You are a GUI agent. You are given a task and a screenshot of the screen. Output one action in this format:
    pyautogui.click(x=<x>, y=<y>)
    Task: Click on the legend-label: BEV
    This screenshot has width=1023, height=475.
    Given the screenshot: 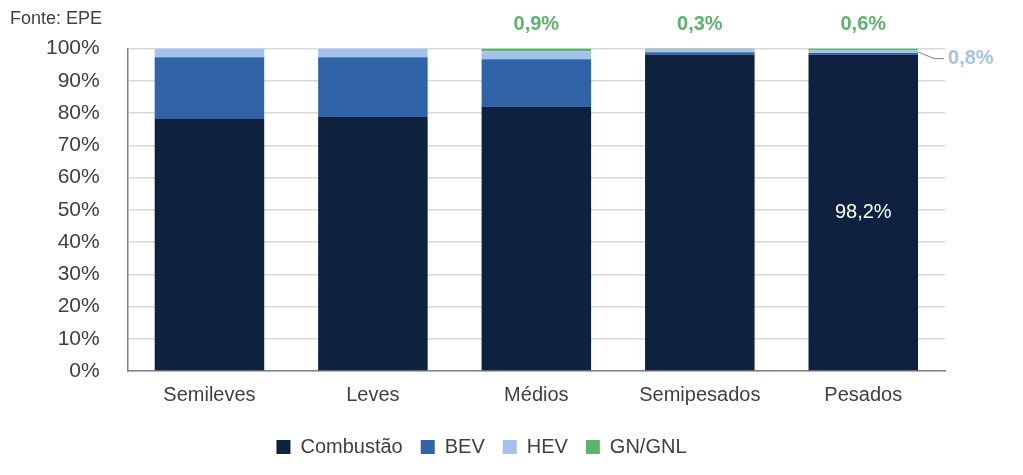 What is the action you would take?
    pyautogui.click(x=465, y=445)
    